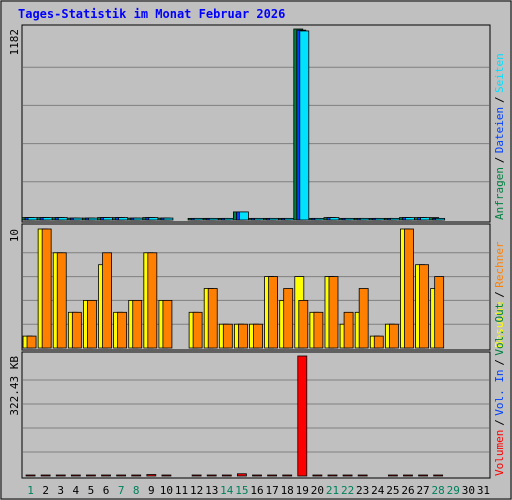 Image resolution: width=512 pixels, height=500 pixels. Describe the element at coordinates (332, 490) in the screenshot. I see `x-tick-label-day-21: 21` at that location.